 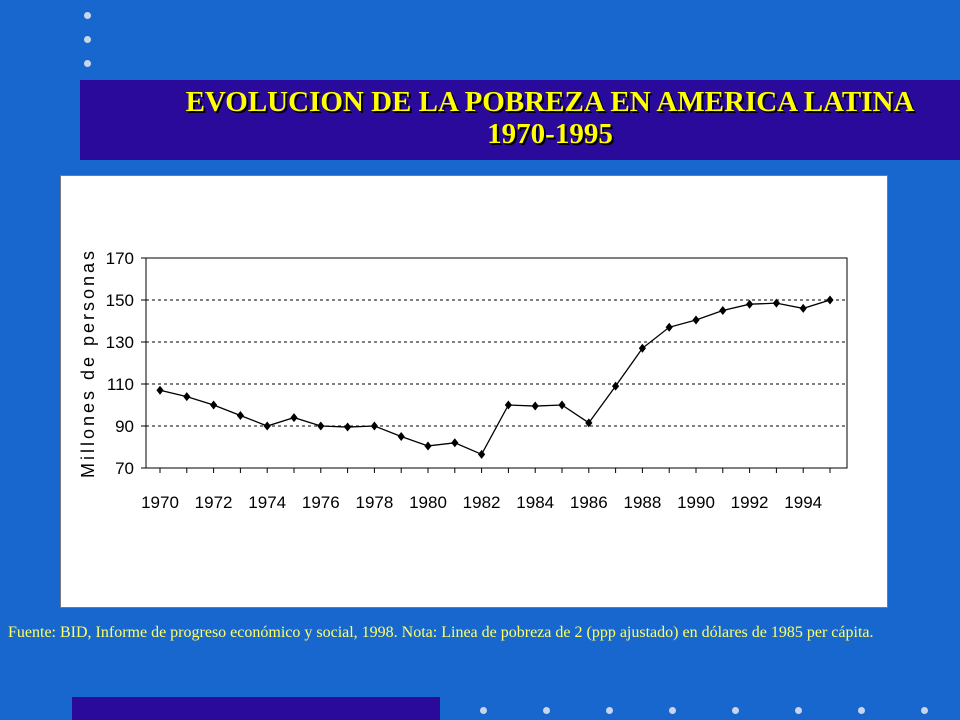 What do you see at coordinates (120, 300) in the screenshot?
I see `y-tick-label: 150` at bounding box center [120, 300].